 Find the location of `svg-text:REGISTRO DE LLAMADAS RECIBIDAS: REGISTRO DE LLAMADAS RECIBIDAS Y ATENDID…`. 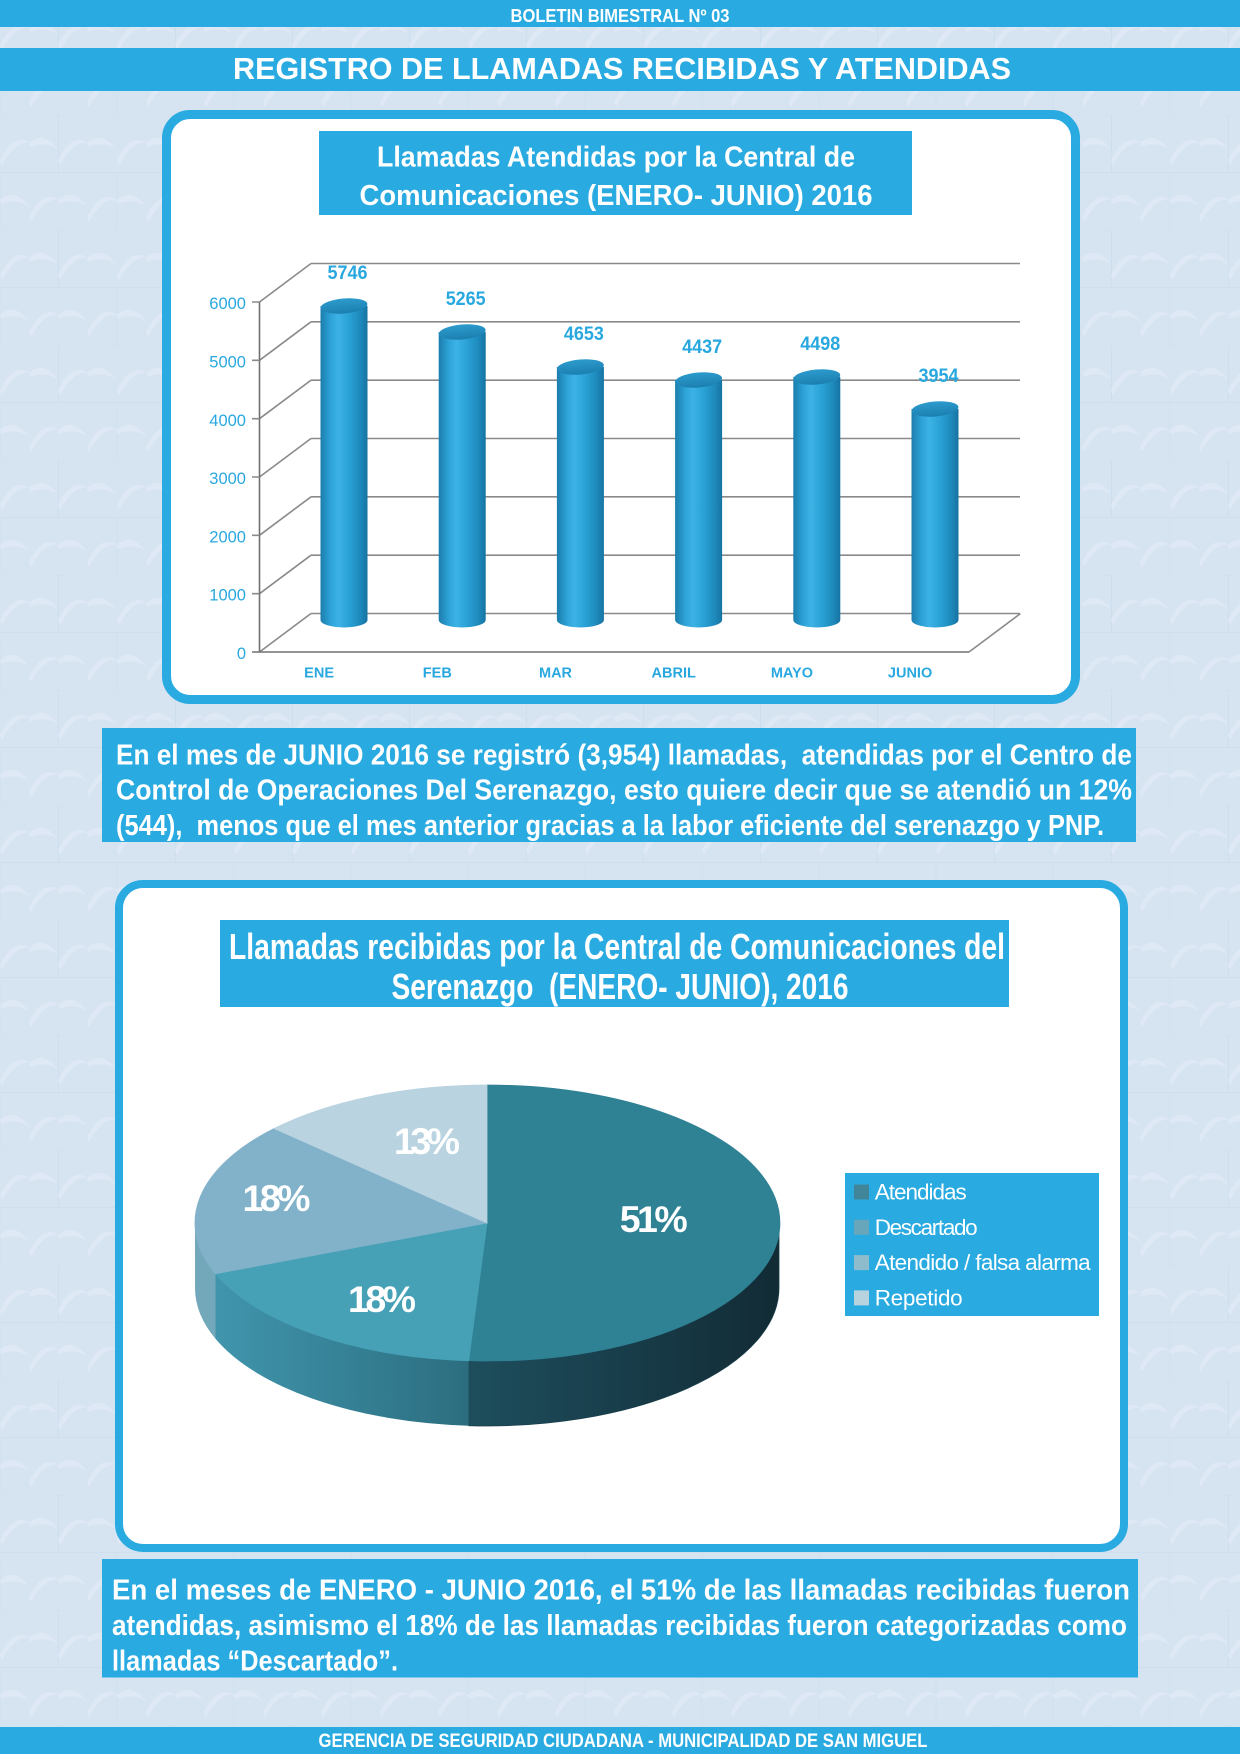

svg-text:REGISTRO DE LLAMADAS RECIBIDAS: REGISTRO DE LLAMADAS RECIBIDAS Y ATENDID… is located at coordinates (622, 68).